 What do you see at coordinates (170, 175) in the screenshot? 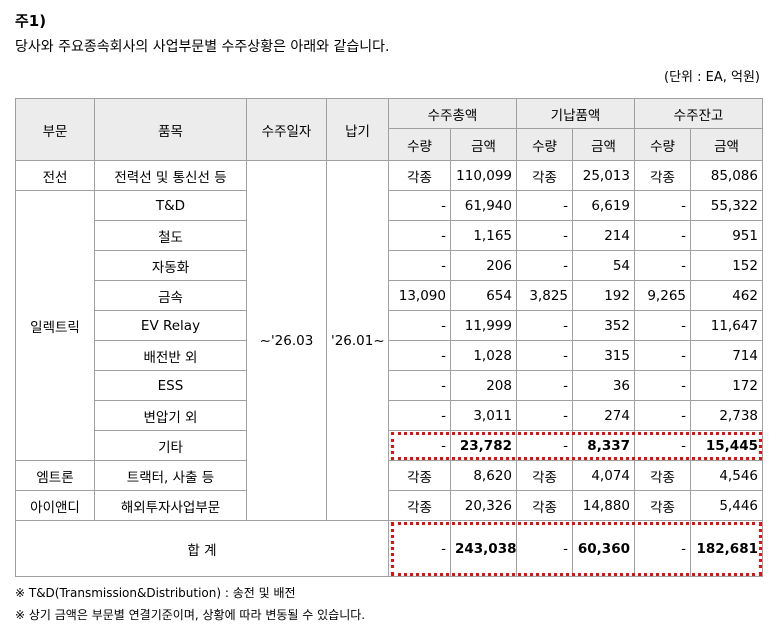
I see `item-cell: 전력선 및 통신선 등` at bounding box center [170, 175].